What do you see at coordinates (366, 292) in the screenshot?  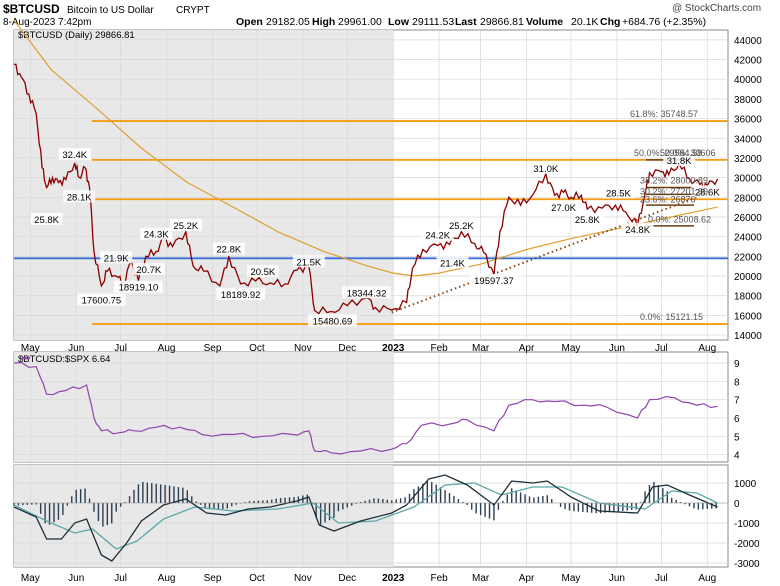 I see `price-annotation: 18344.32` at bounding box center [366, 292].